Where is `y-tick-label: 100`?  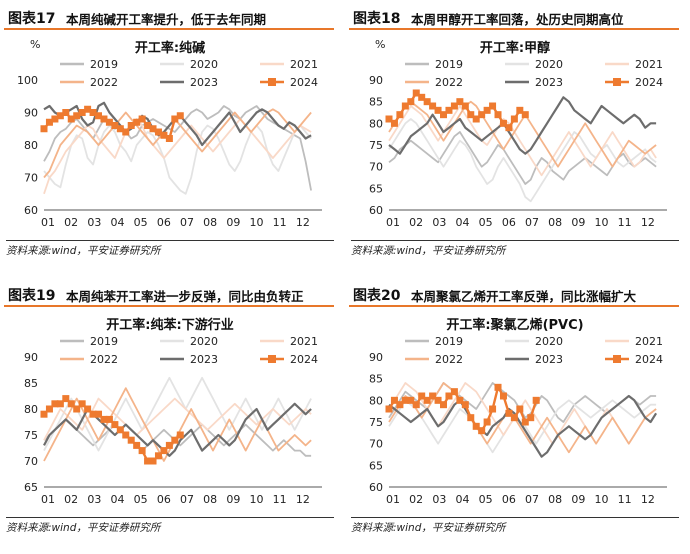
y-tick-label: 100 is located at coordinates (27, 80).